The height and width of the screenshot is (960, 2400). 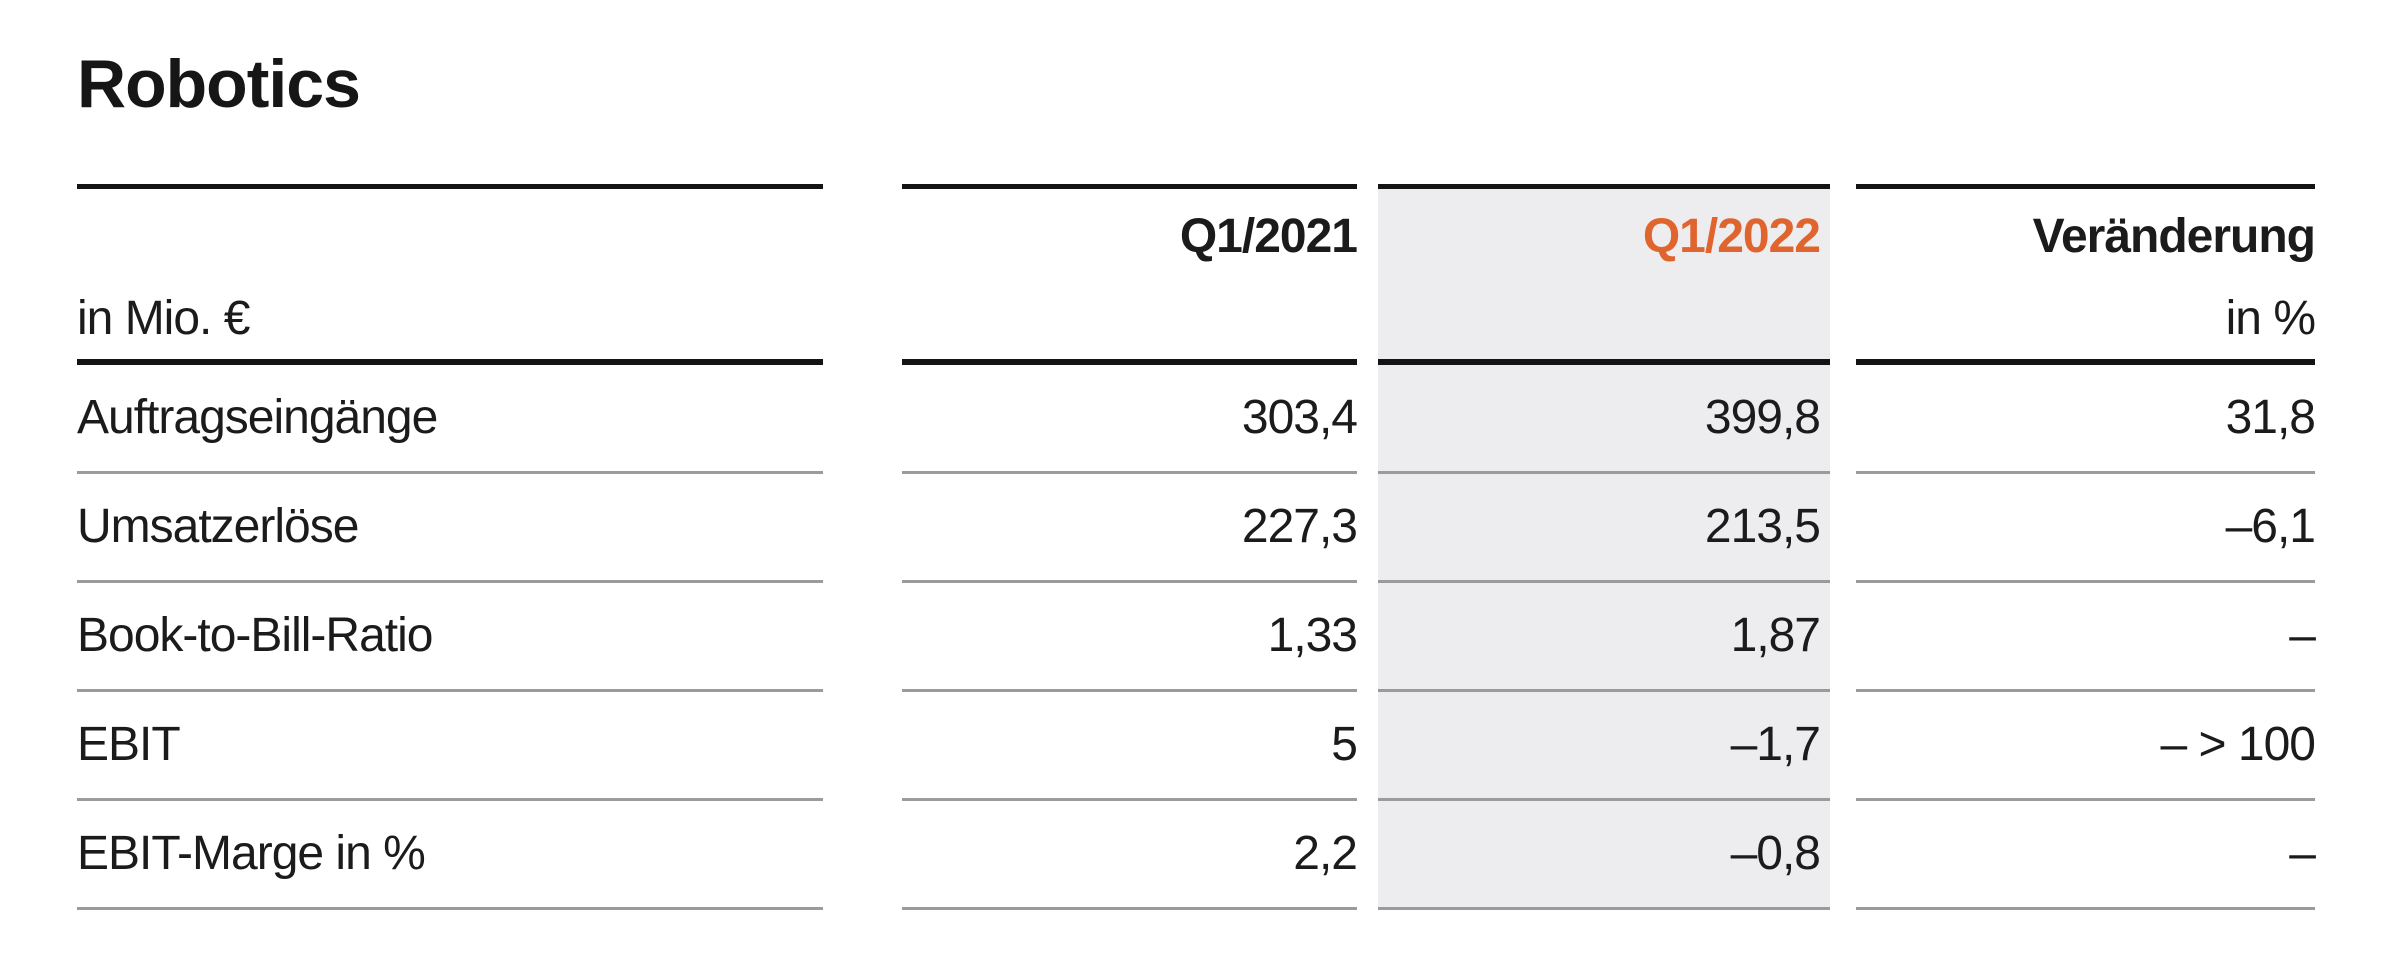 What do you see at coordinates (450, 637) in the screenshot?
I see `row-label: Book-to-Bill-Ratio` at bounding box center [450, 637].